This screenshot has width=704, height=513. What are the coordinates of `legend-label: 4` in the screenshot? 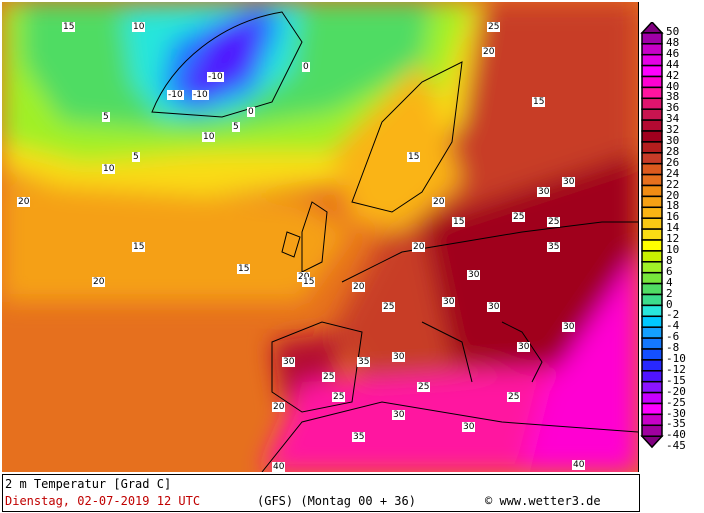 It's located at (669, 282).